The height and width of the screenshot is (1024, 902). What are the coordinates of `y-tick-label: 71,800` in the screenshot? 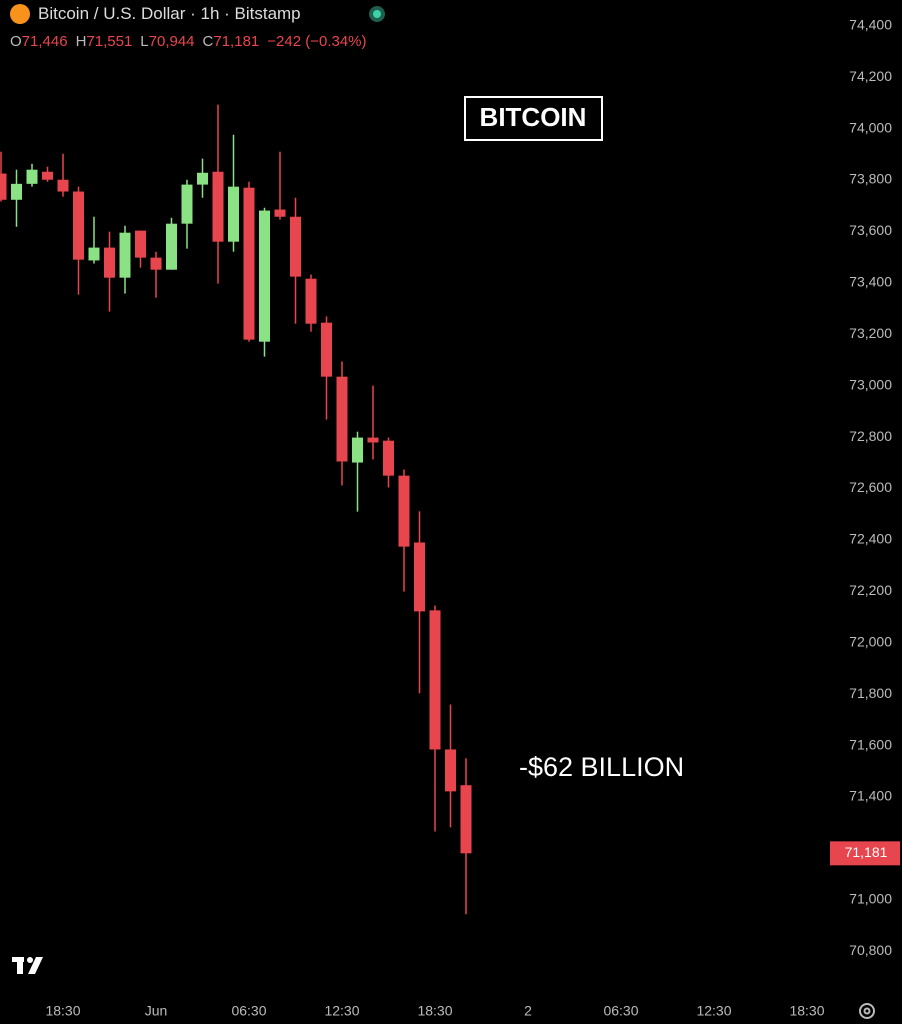 It's located at (870, 693).